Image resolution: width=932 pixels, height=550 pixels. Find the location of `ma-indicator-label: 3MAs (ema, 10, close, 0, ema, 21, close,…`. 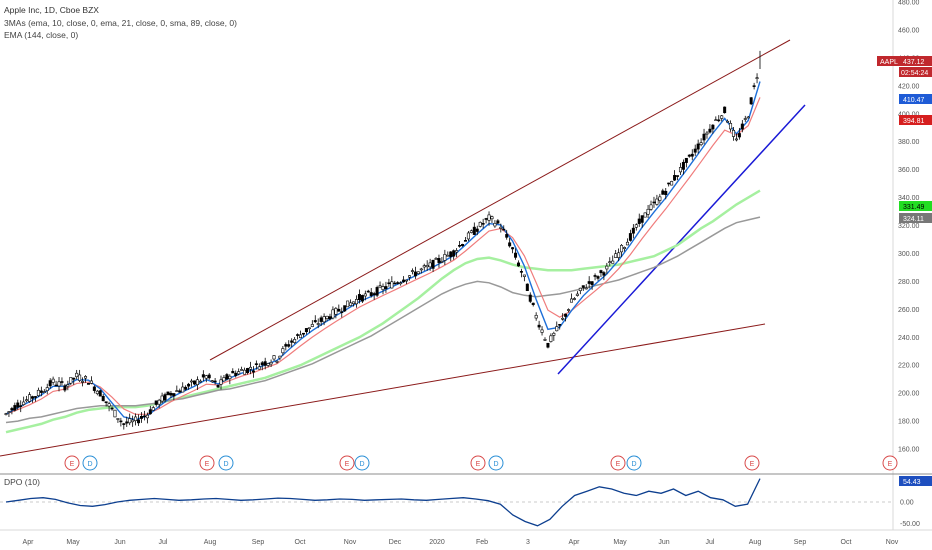

ma-indicator-label: 3MAs (ema, 10, close, 0, ema, 21, close,… is located at coordinates (120, 23).